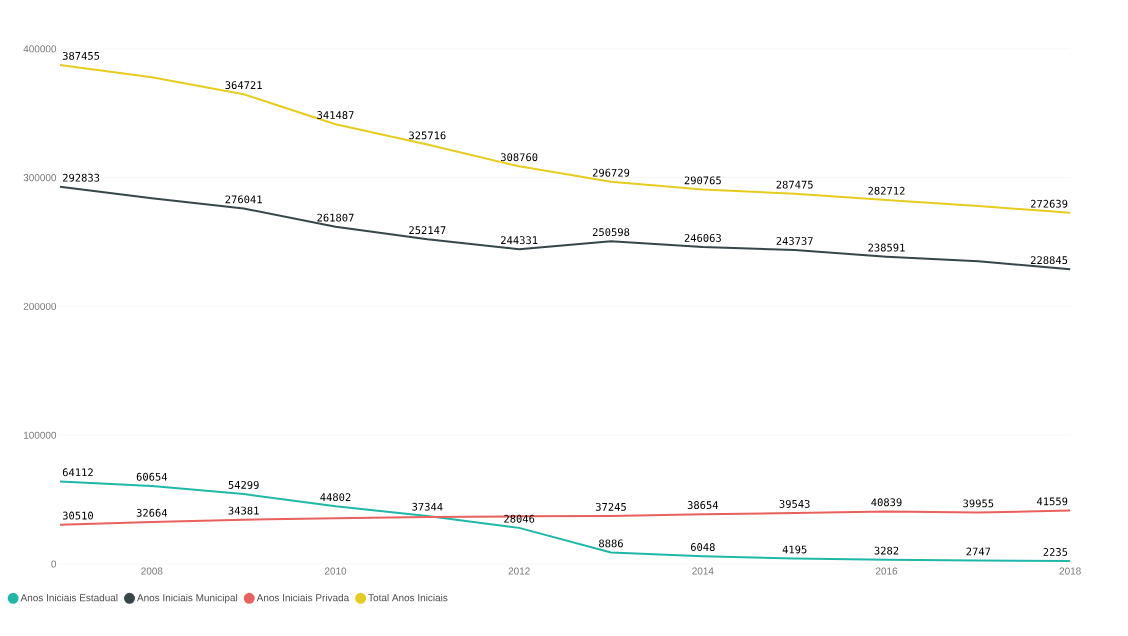 Image resolution: width=1128 pixels, height=636 pixels. Describe the element at coordinates (978, 503) in the screenshot. I see `data-label: 39955` at that location.